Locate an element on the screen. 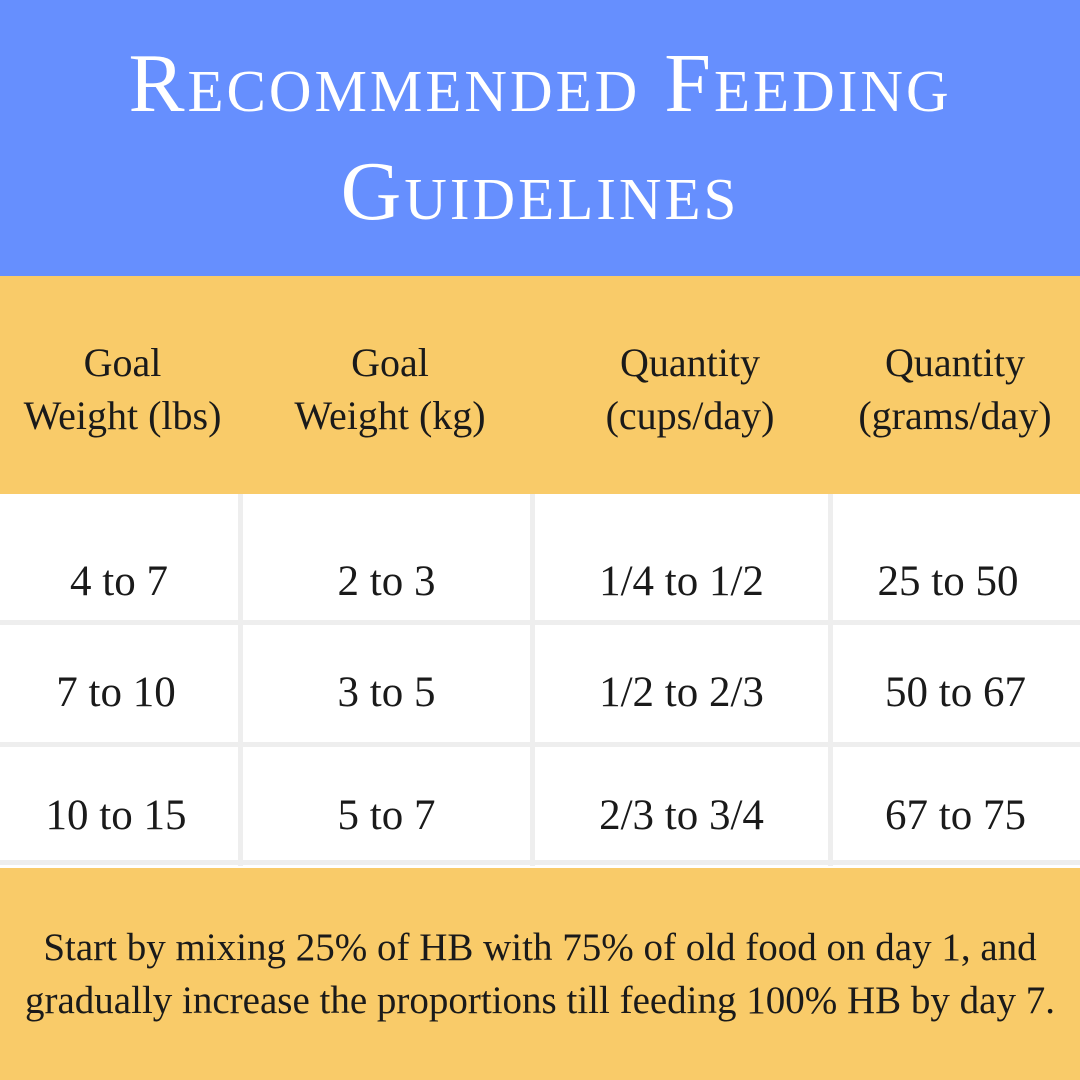 This screenshot has height=1080, width=1080. header-line: (grams/day) is located at coordinates (955, 415).